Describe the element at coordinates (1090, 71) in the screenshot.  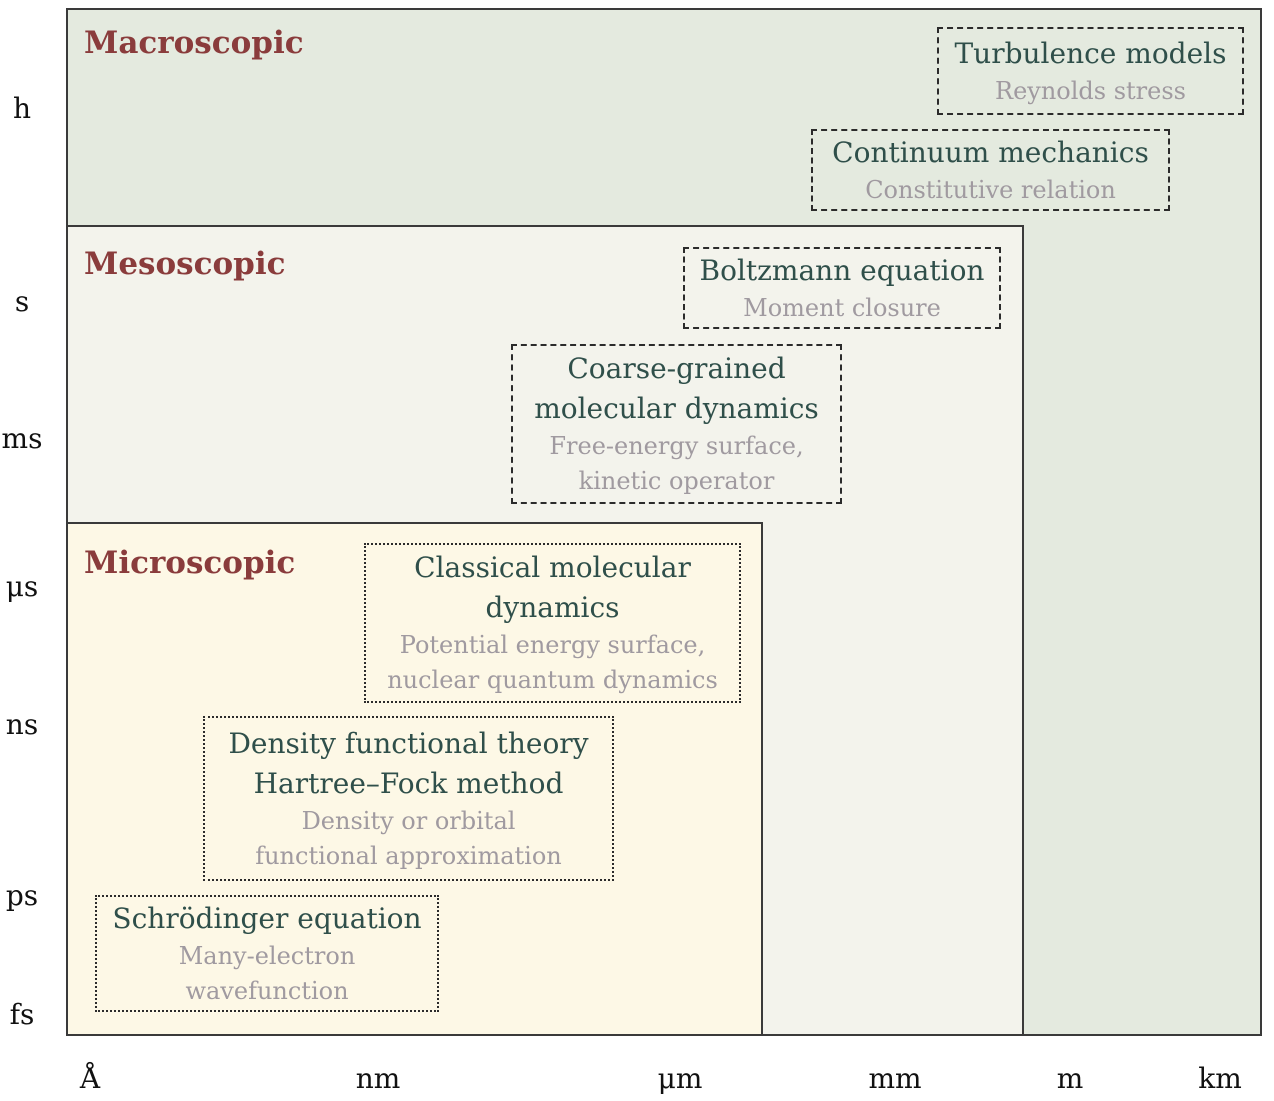
I see `turbulence-models-box: Turbulence models Reynolds stress` at that location.